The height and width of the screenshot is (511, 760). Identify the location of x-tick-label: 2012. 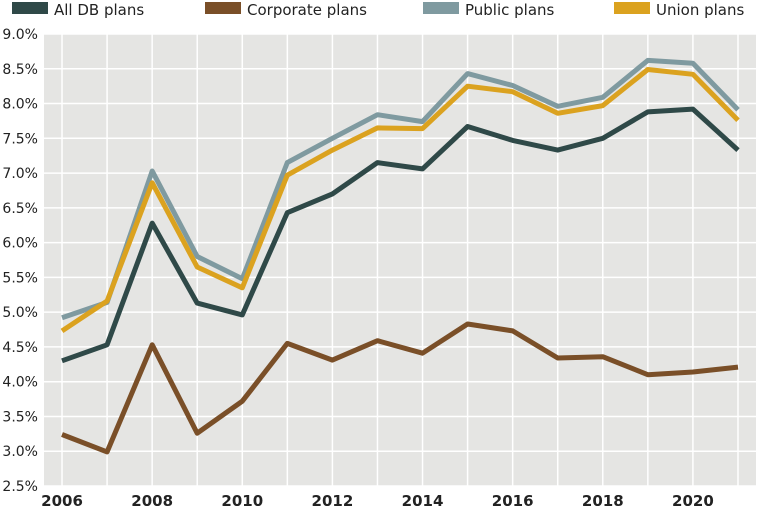
(333, 501).